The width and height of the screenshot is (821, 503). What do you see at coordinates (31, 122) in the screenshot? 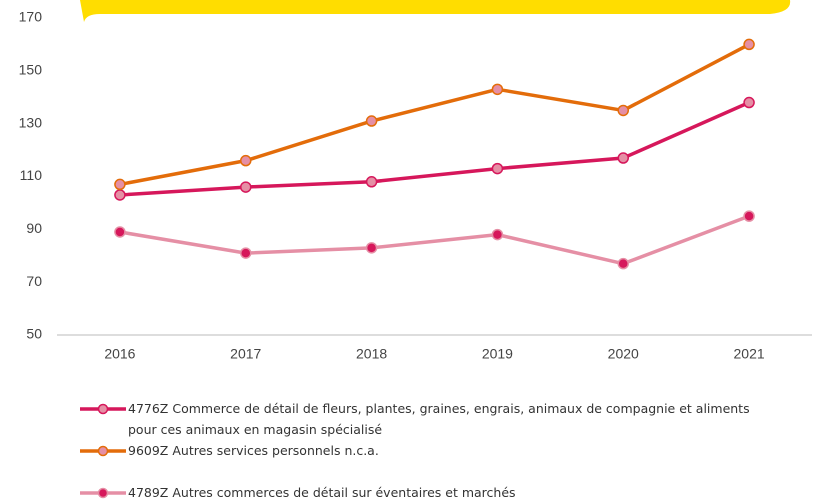
I see `y-tick-label: 130` at bounding box center [31, 122].